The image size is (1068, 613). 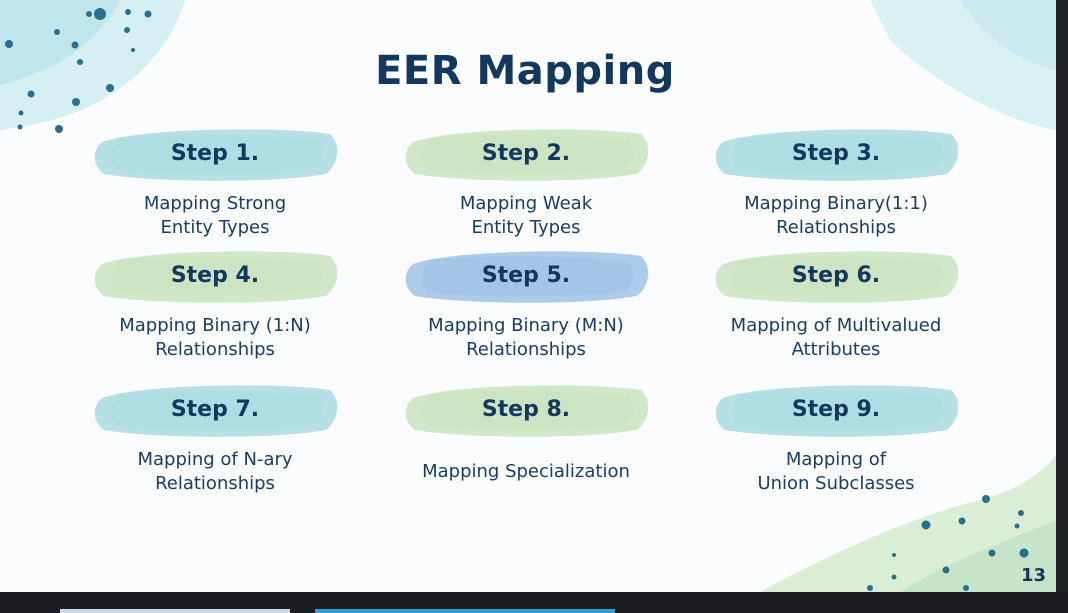 What do you see at coordinates (836, 471) in the screenshot?
I see `step-description: Mapping of Union Subclasses` at bounding box center [836, 471].